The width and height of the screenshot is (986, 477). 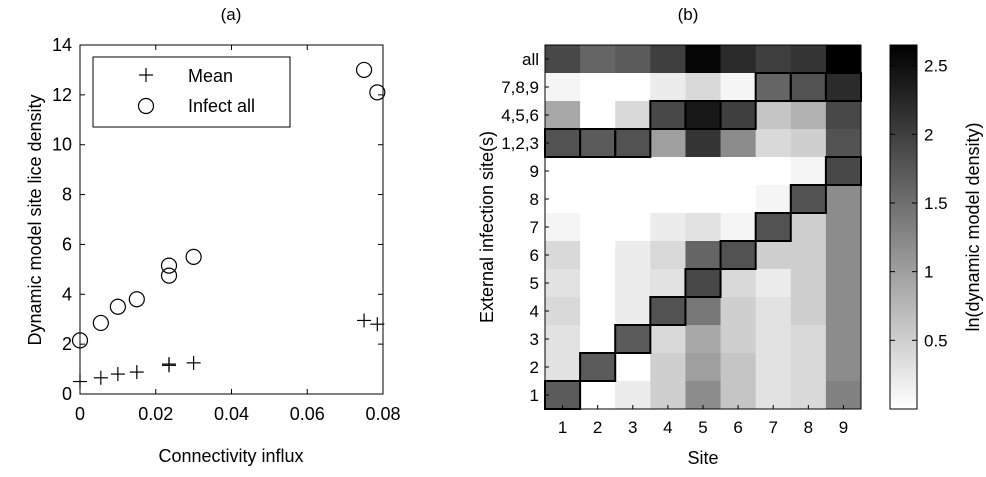 I want to click on legend-infect-all-marker, so click(x=146, y=106).